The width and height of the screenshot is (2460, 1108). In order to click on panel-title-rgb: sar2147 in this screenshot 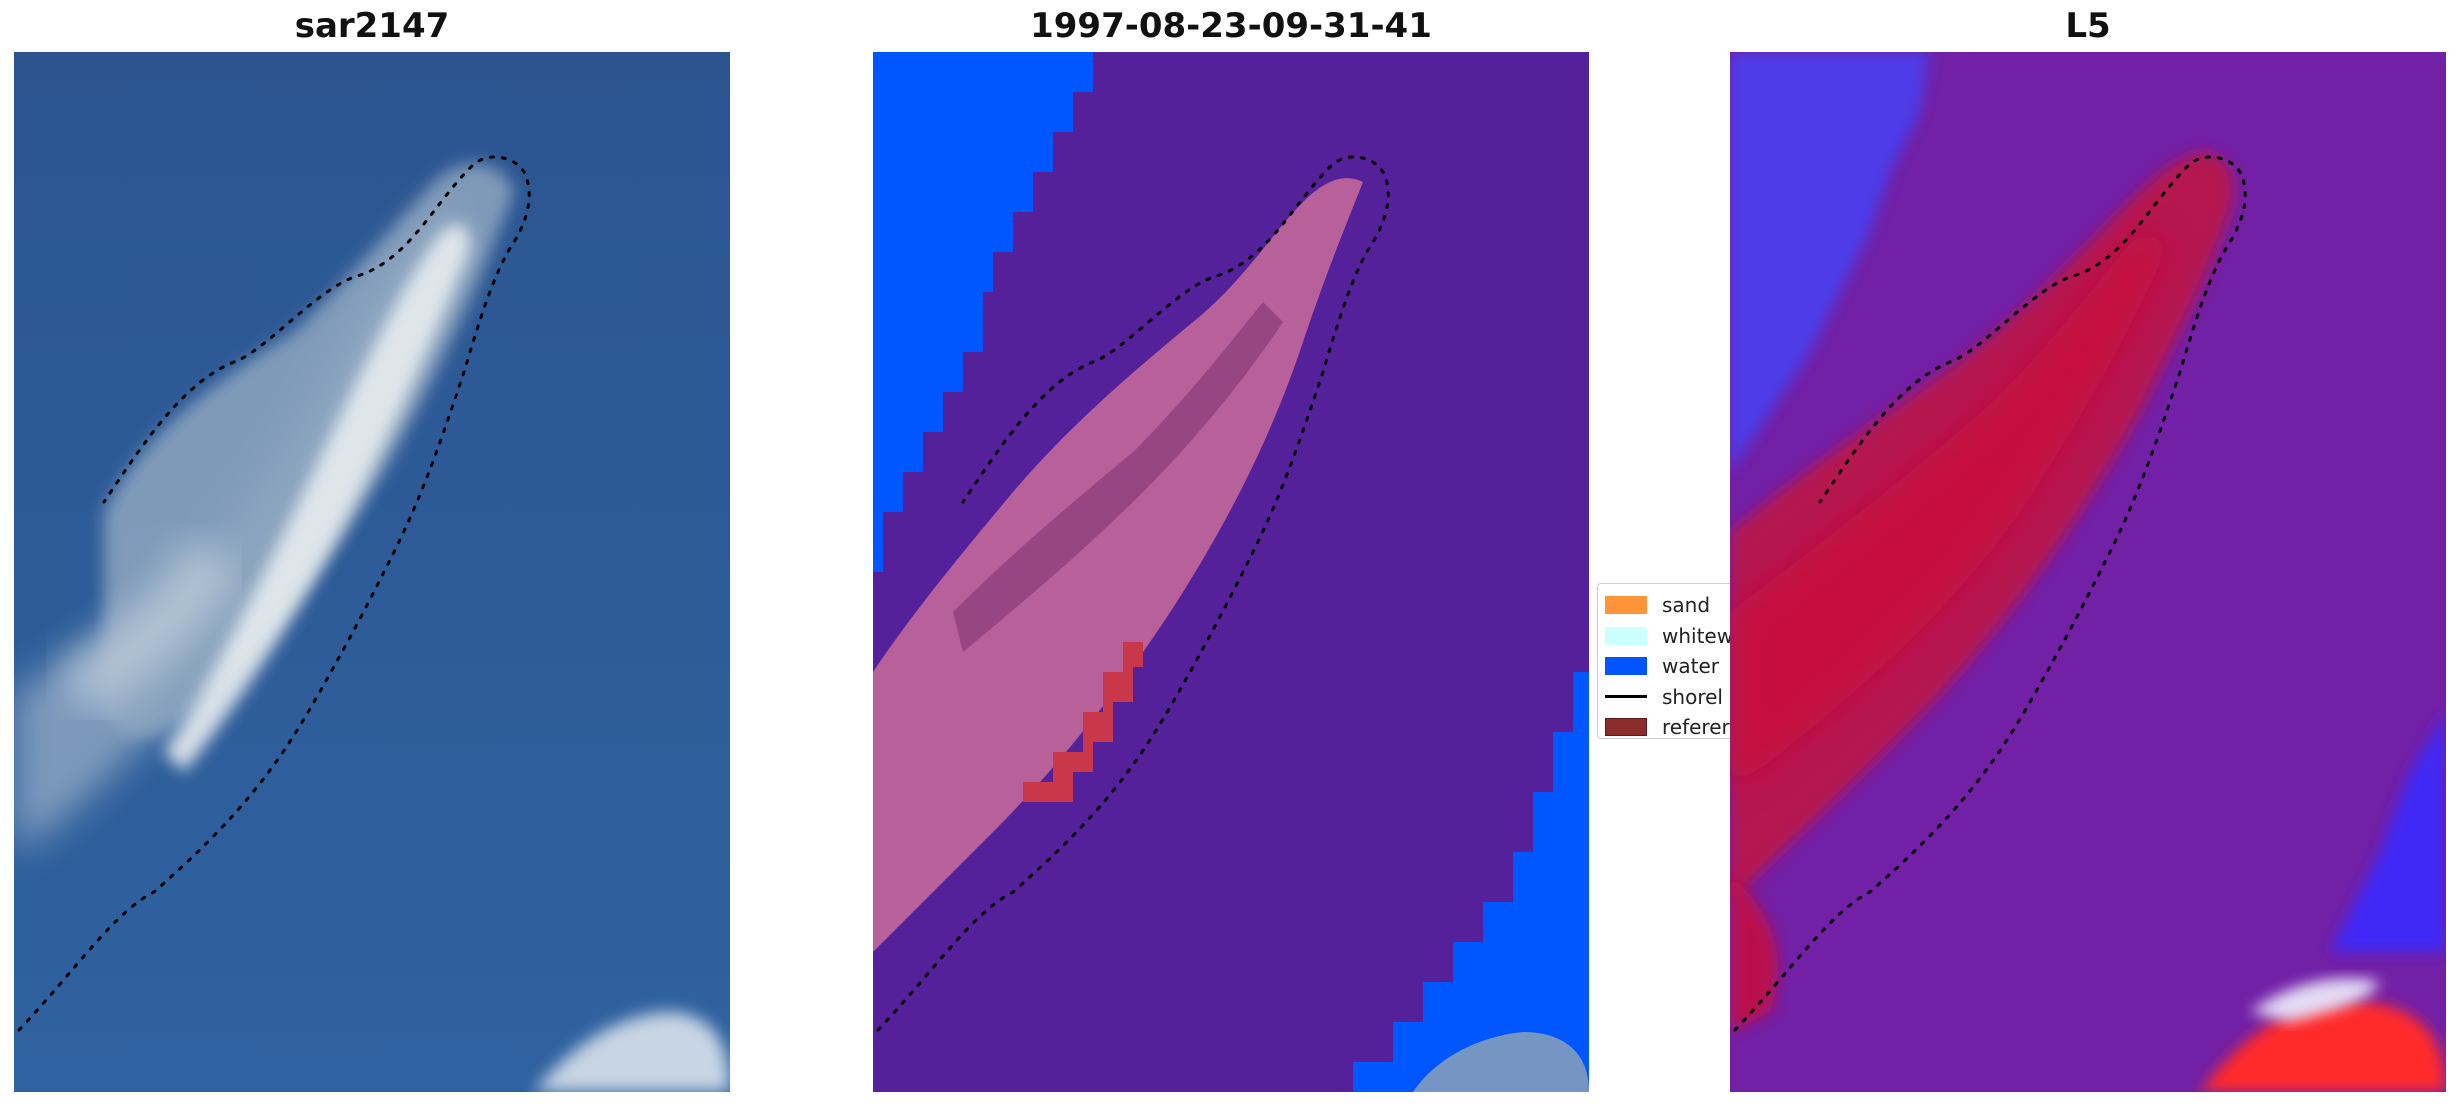, I will do `click(372, 26)`.